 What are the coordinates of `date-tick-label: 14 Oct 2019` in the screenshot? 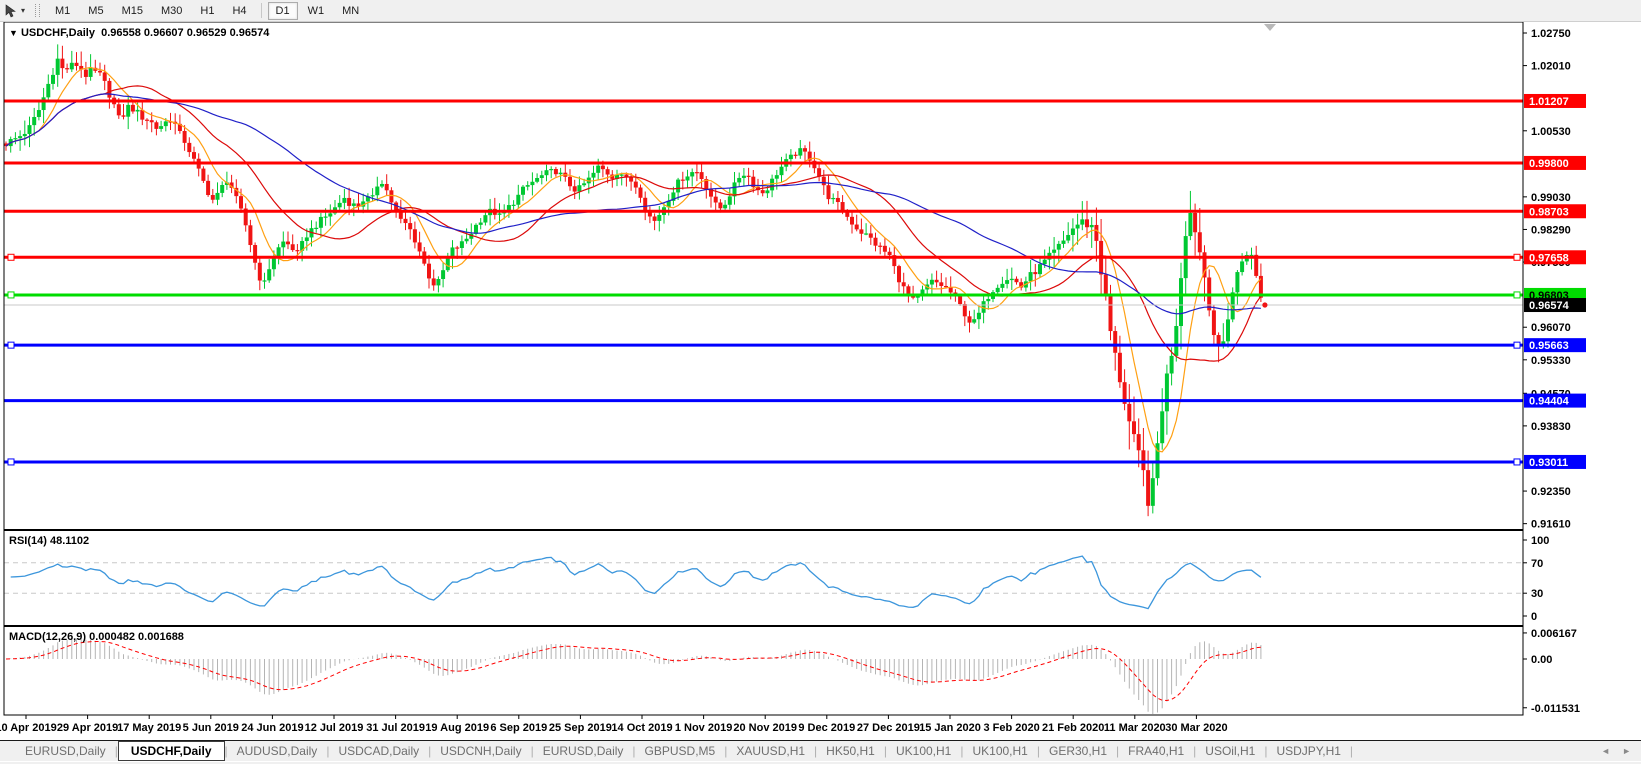 It's located at (641, 728).